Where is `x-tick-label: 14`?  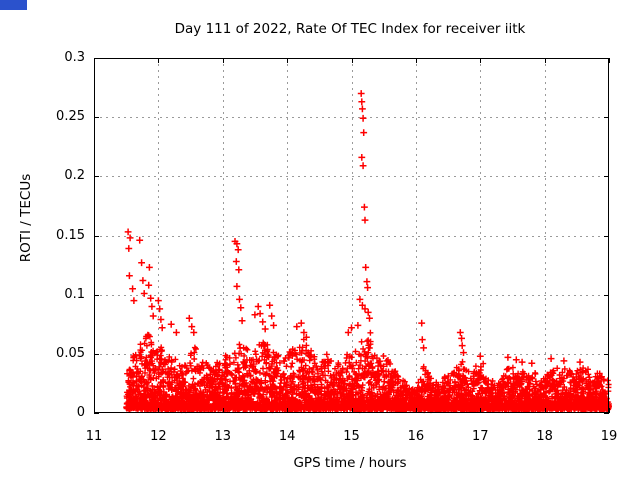 x-tick-label: 14 is located at coordinates (287, 436).